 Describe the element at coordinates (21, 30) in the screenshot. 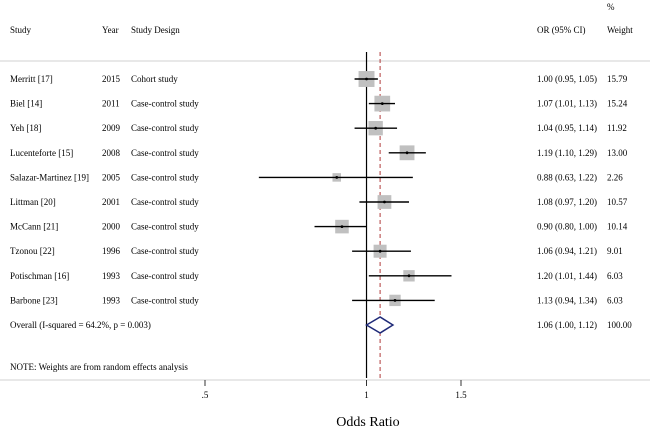

I see `header-study: Study` at that location.